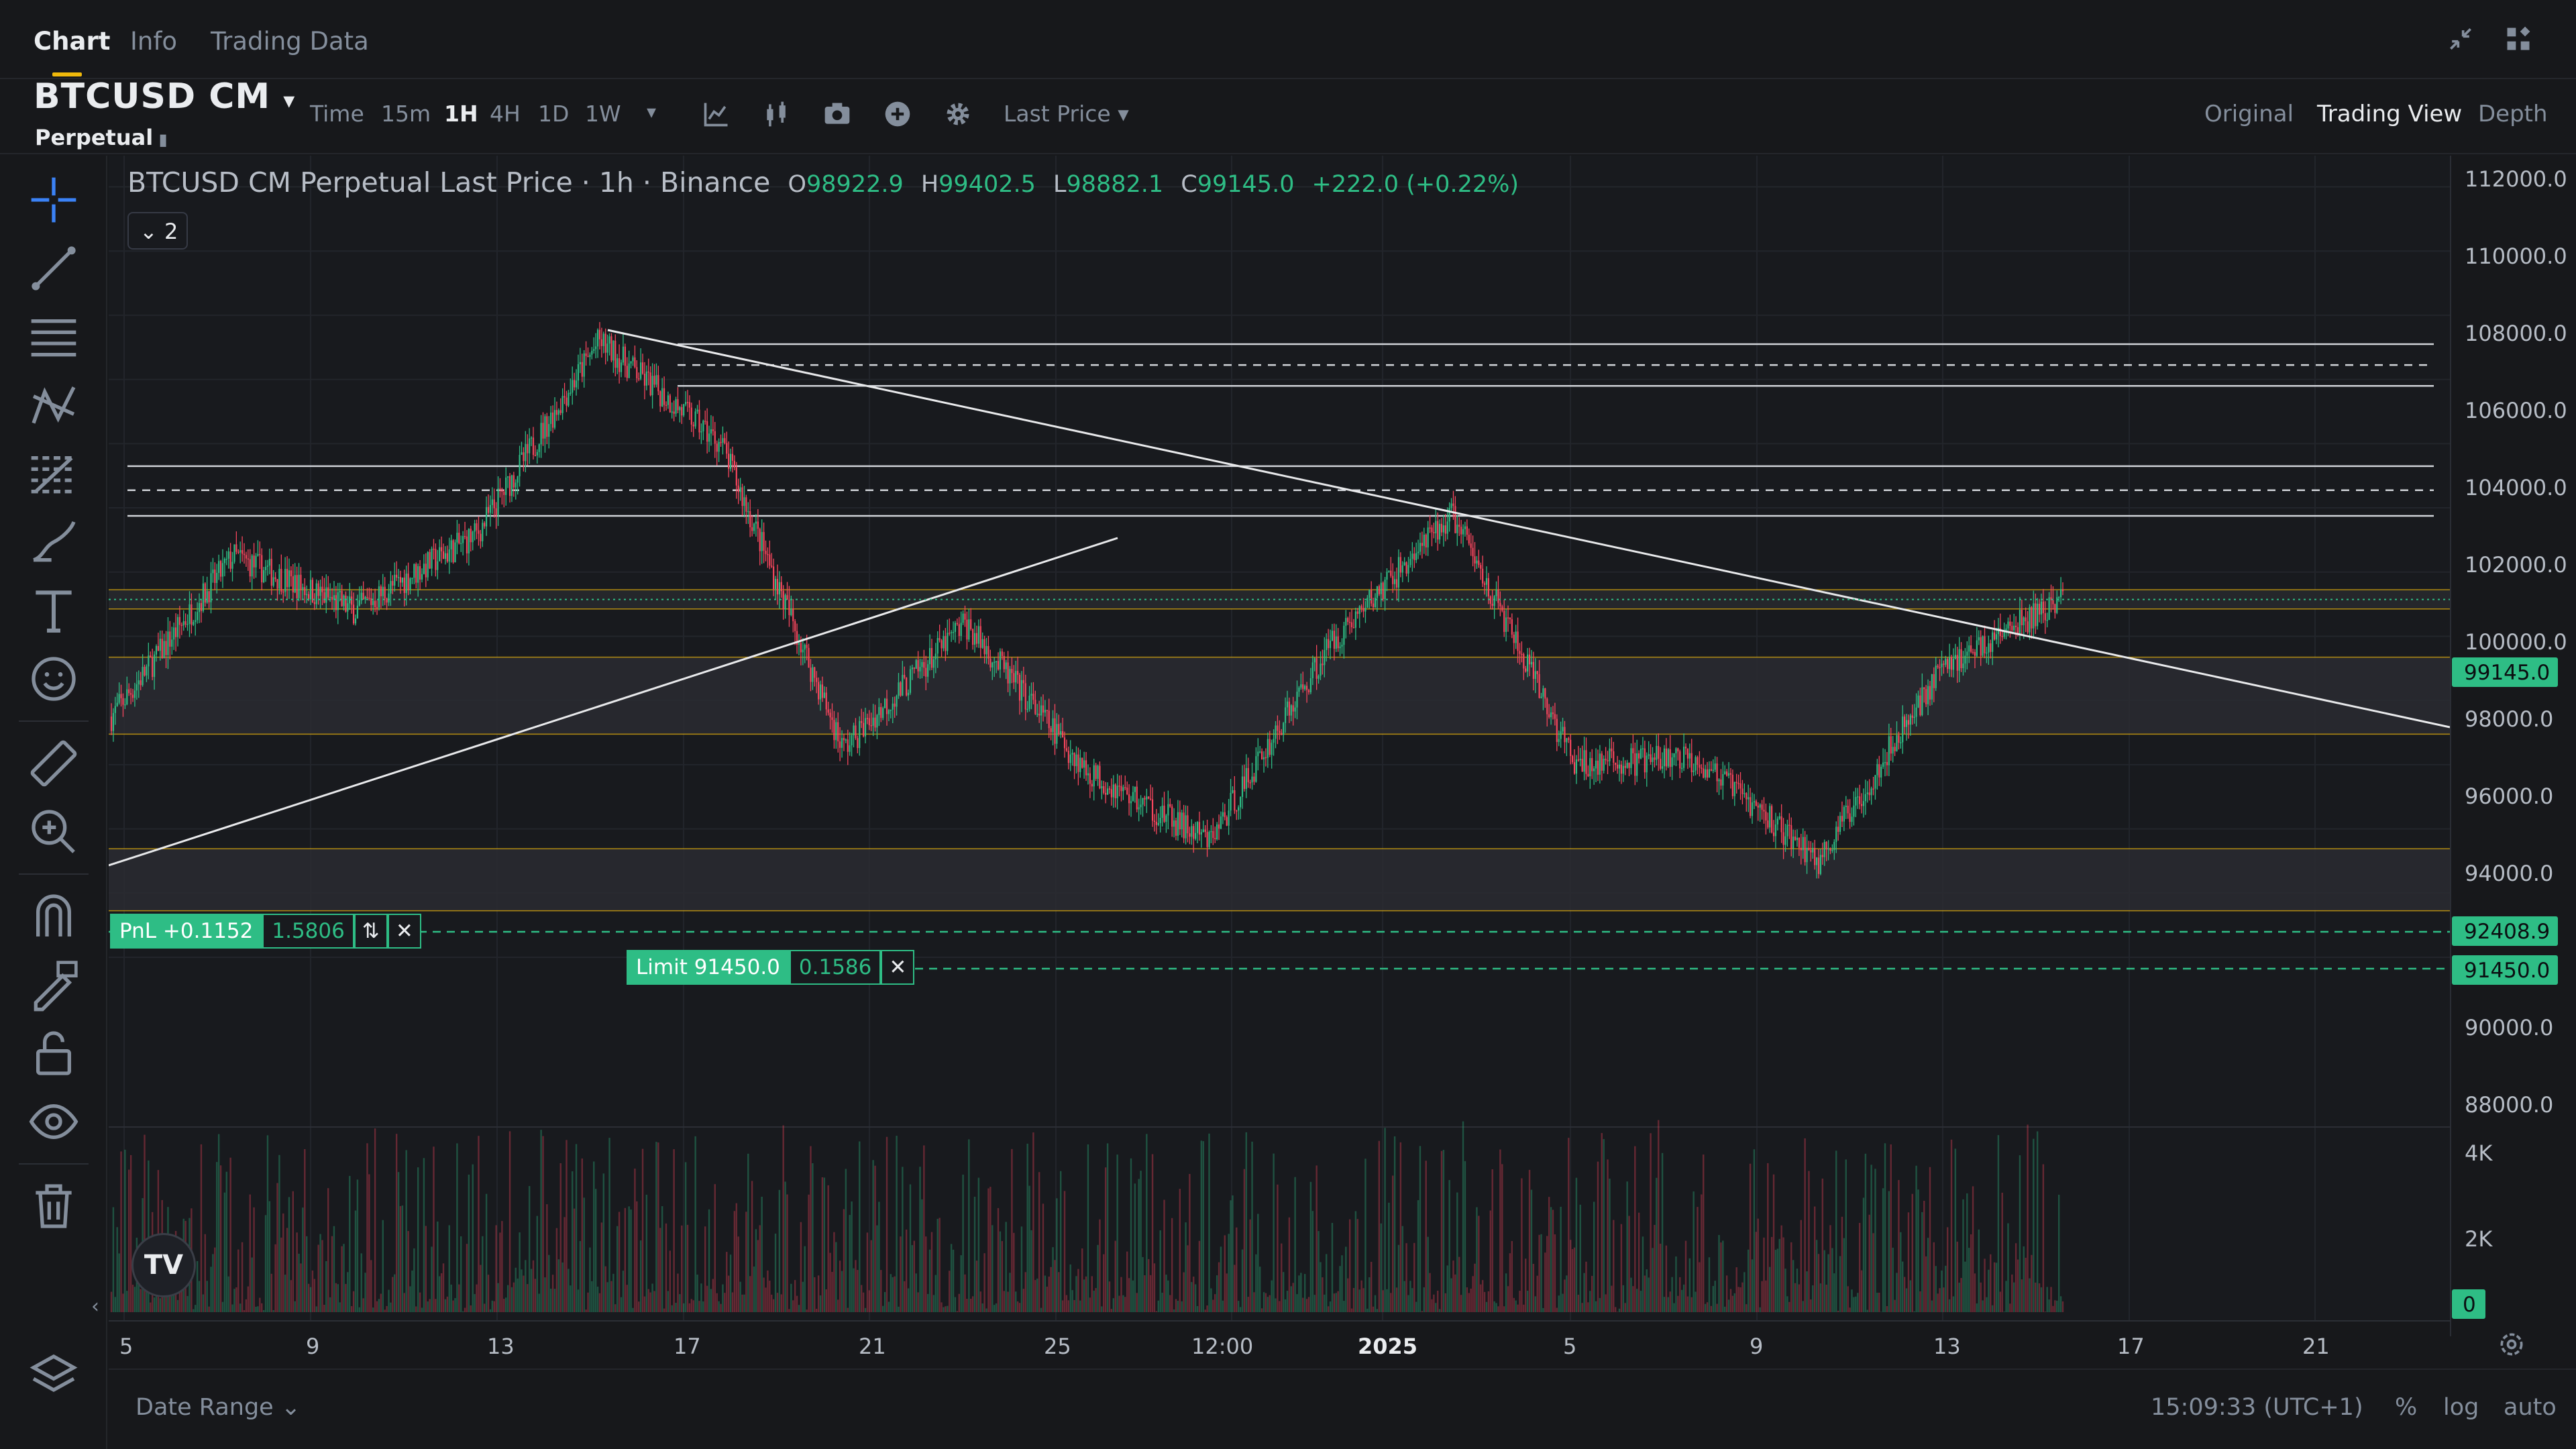 This screenshot has height=1449, width=2576. I want to click on collapse-icon, so click(2460, 39).